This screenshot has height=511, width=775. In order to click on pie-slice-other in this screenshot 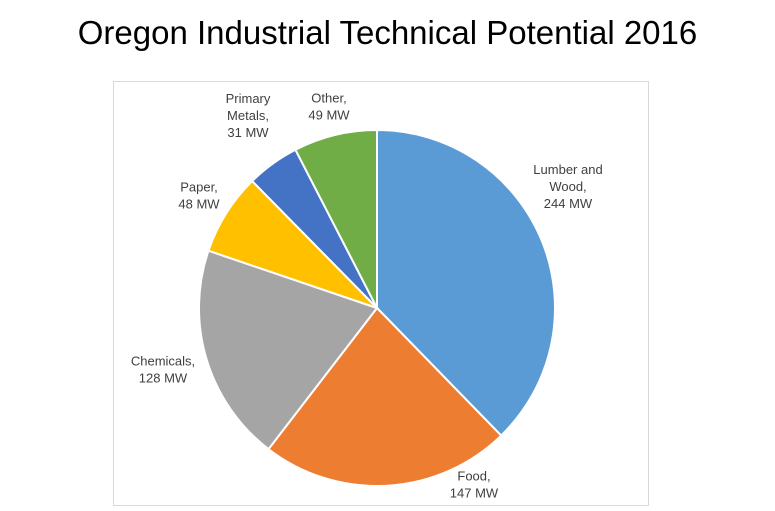, I will do `click(336, 218)`.